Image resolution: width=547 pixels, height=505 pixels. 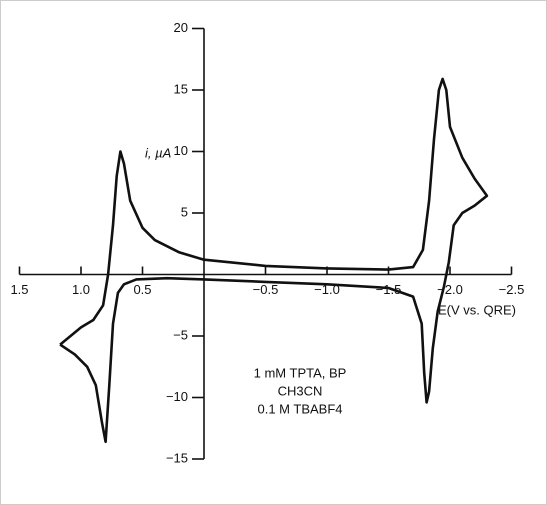 What do you see at coordinates (158, 152) in the screenshot?
I see `y-axis-label: i, µA` at bounding box center [158, 152].